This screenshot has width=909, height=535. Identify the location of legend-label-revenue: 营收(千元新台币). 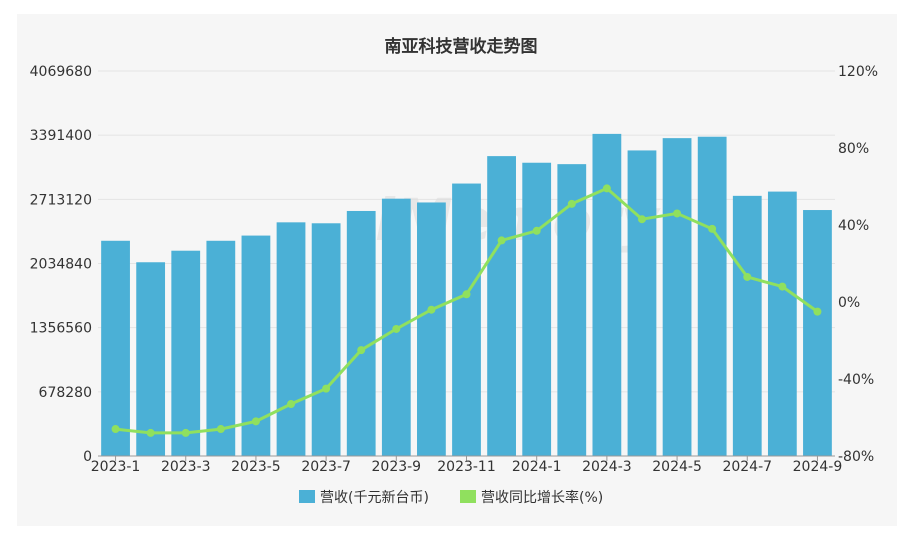
(374, 498).